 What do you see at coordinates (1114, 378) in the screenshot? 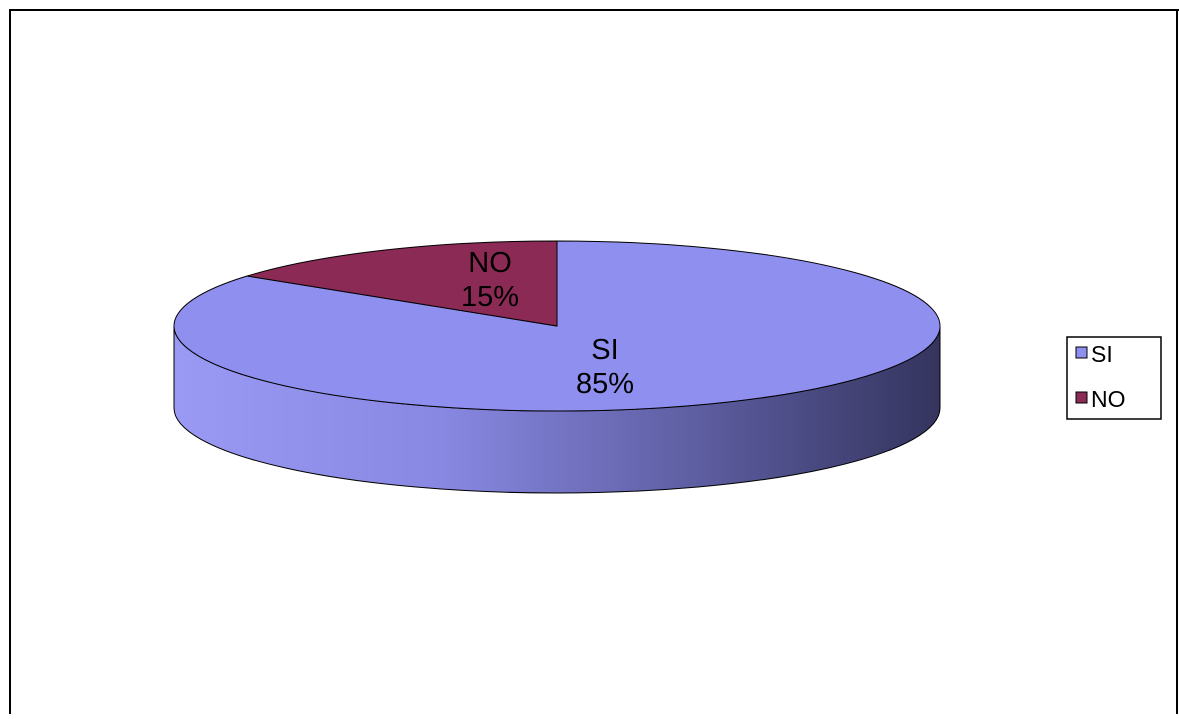
I see `legend: SI NO` at bounding box center [1114, 378].